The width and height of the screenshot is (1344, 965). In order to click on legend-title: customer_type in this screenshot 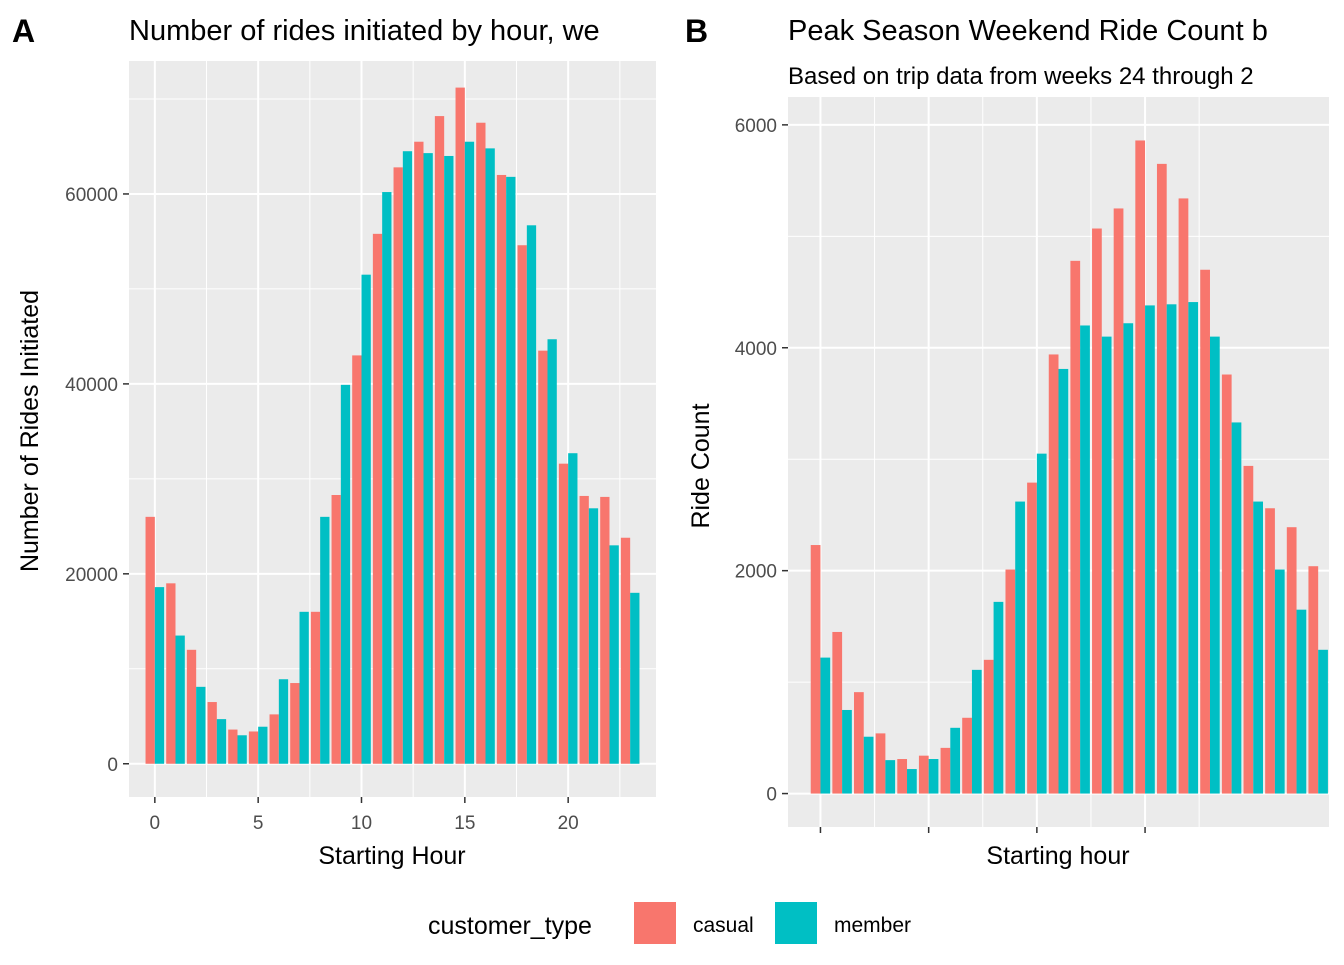, I will do `click(510, 926)`.